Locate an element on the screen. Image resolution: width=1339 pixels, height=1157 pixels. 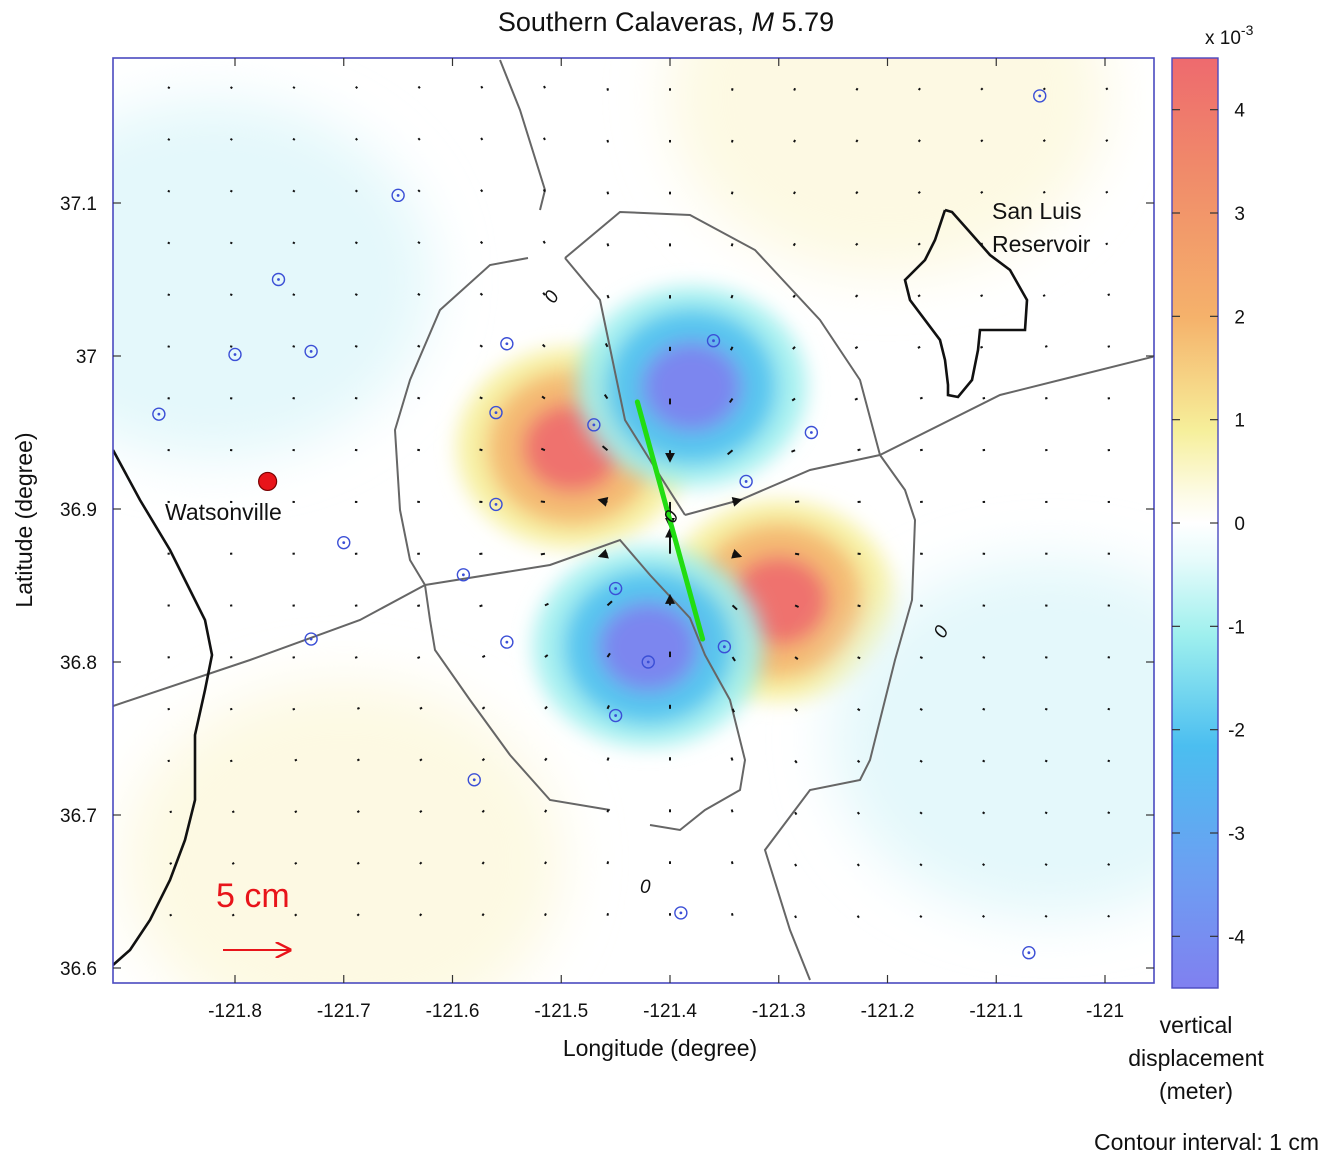
x-tick-label: -121.1 is located at coordinates (996, 1011).